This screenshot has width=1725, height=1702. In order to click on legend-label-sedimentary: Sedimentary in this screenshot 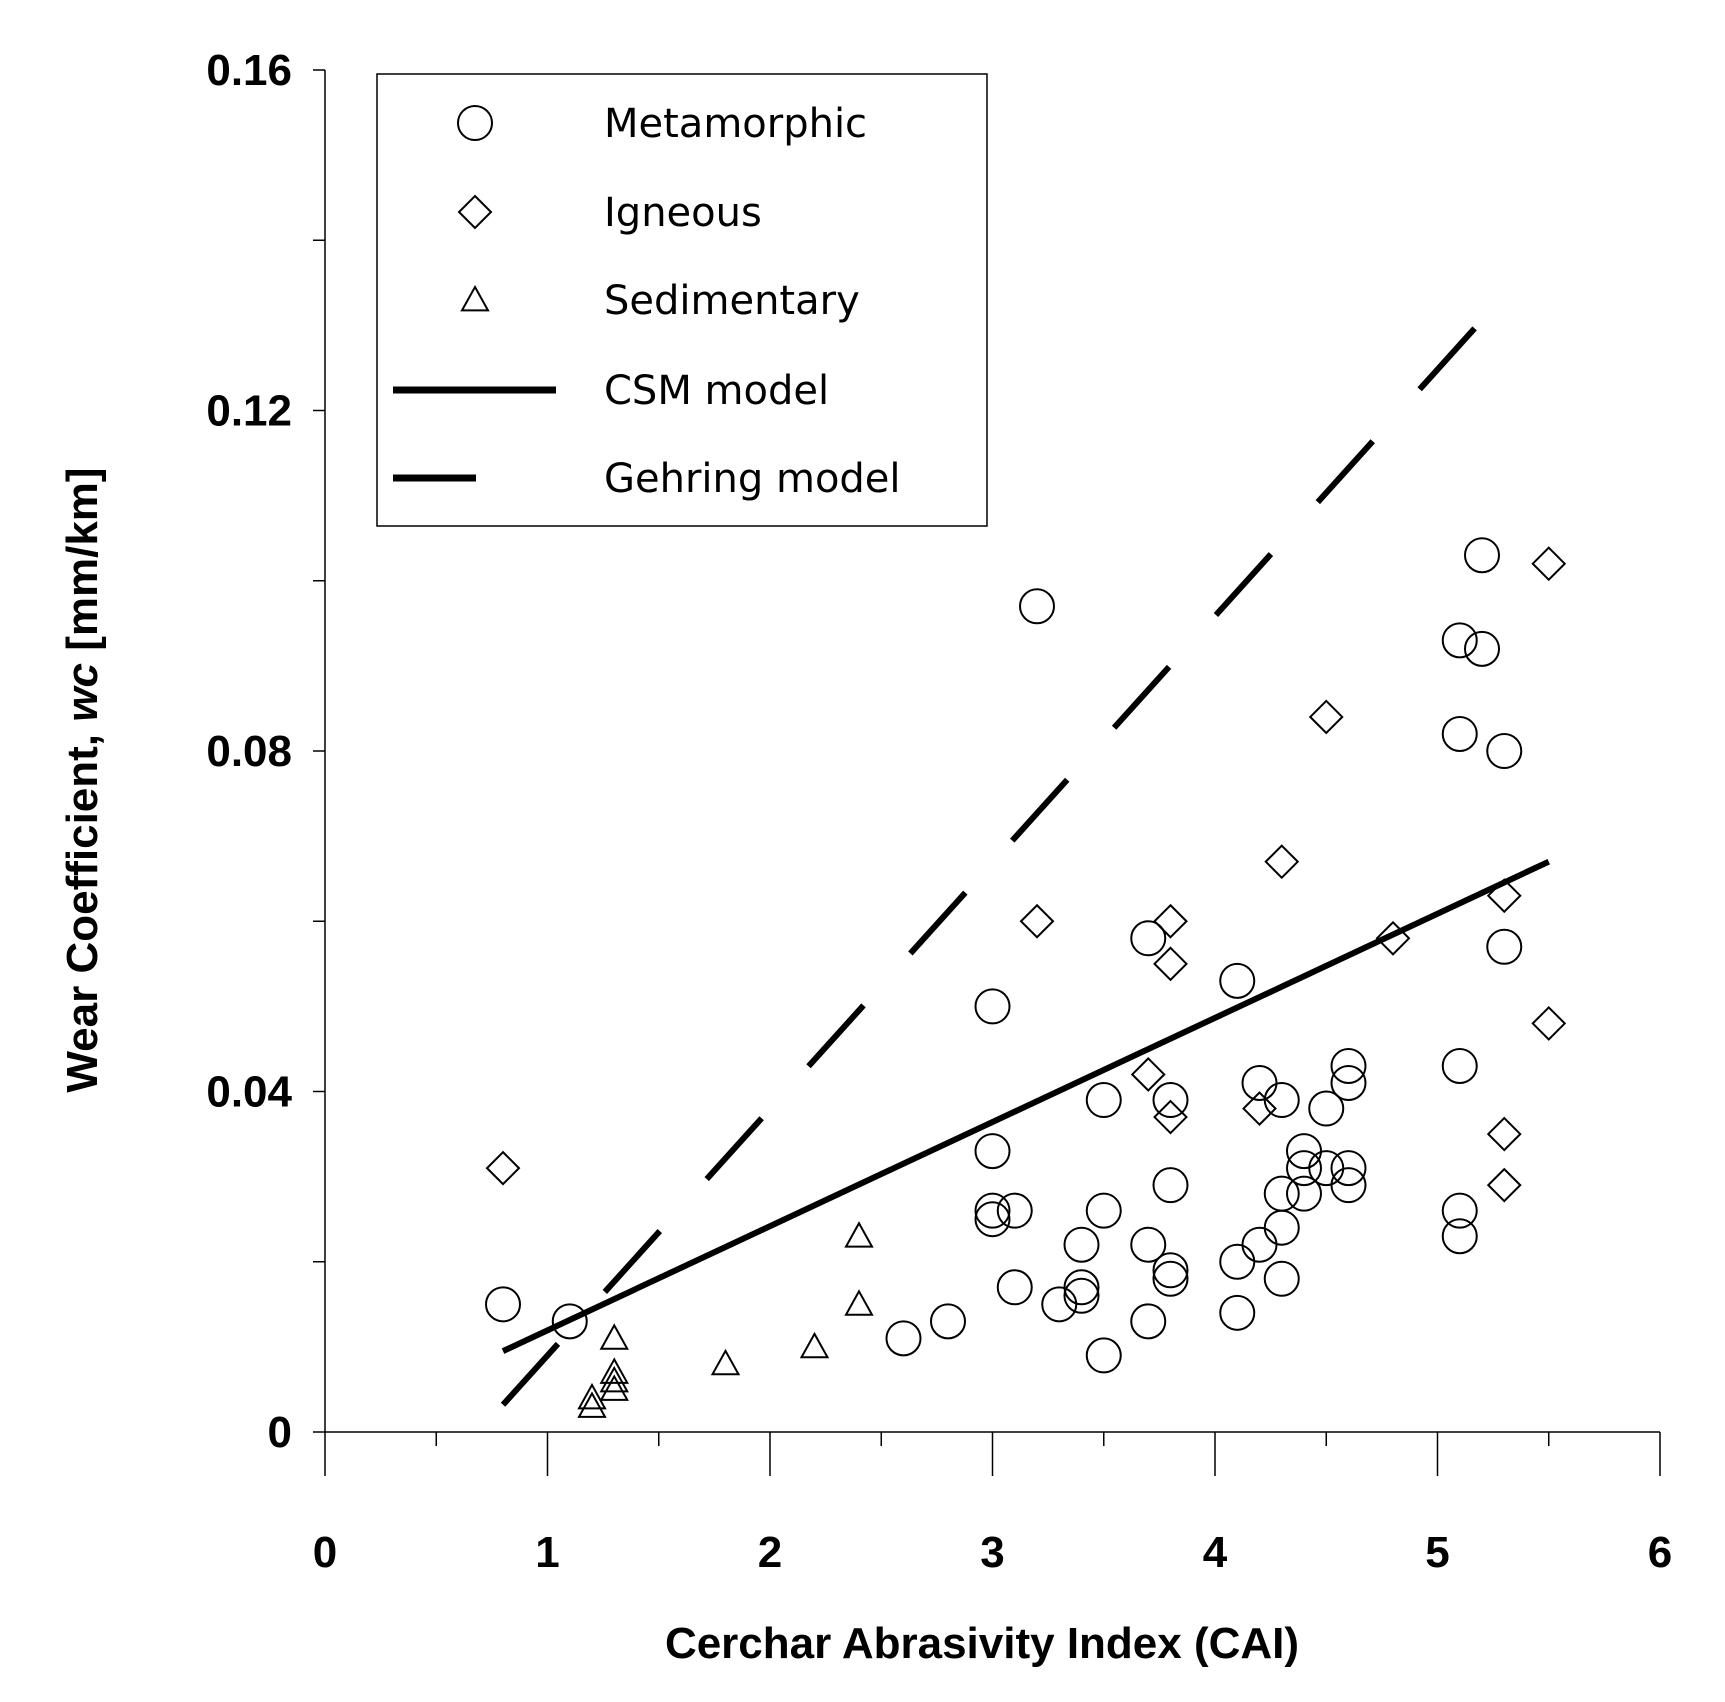, I will do `click(732, 301)`.